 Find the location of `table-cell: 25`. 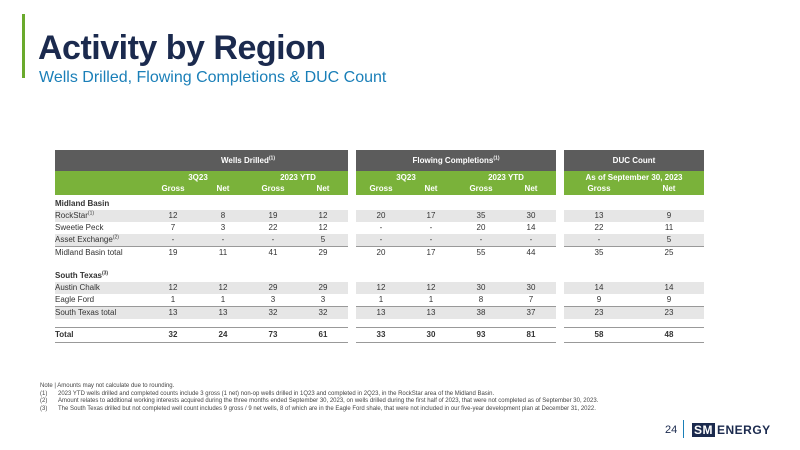

table-cell: 25 is located at coordinates (669, 252).